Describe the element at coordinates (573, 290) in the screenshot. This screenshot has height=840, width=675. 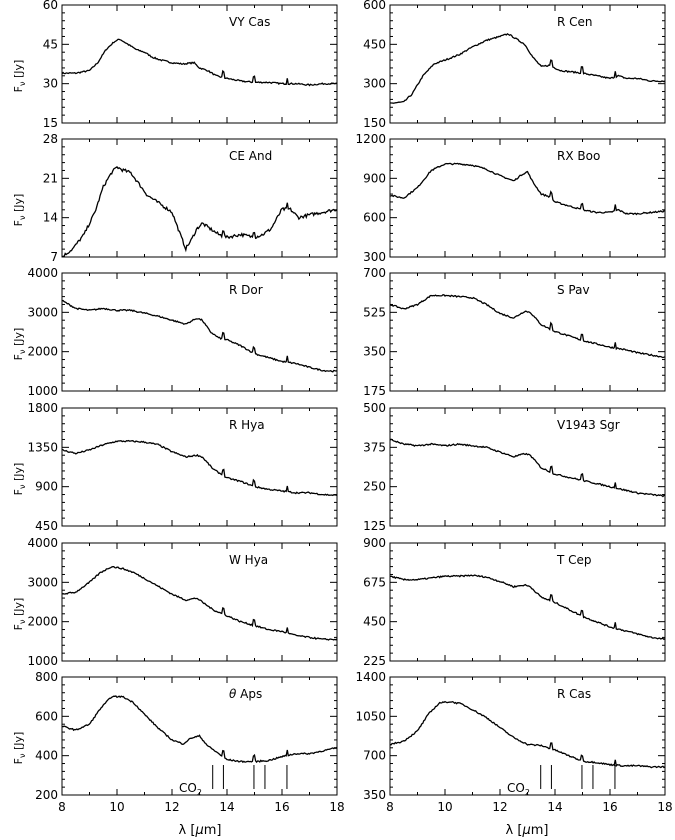
I see `star-name-label: S Pav` at that location.